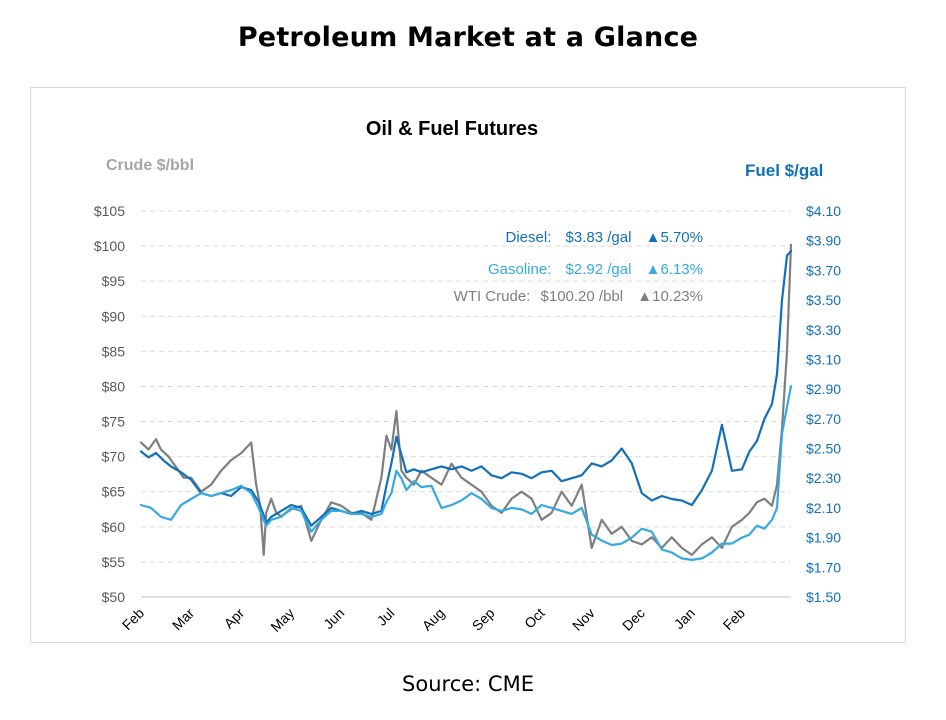 The height and width of the screenshot is (720, 946). What do you see at coordinates (109, 404) in the screenshot?
I see `left-axis-ticks: $105 $100 $95 $90 $85 $80 $75 $70 $65 $60 $55 $50` at bounding box center [109, 404].